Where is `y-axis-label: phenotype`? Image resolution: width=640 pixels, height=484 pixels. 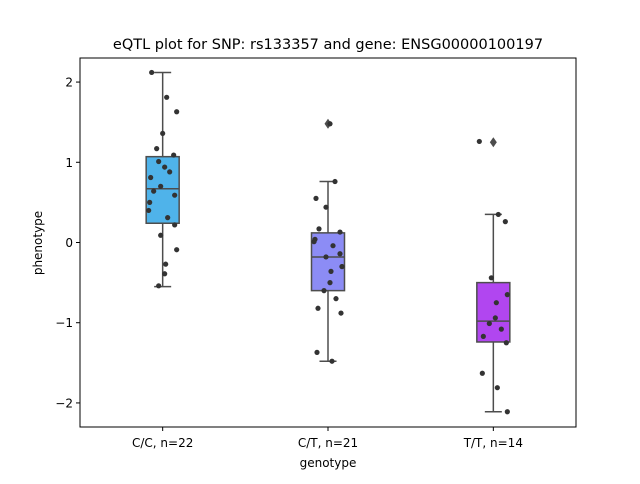
y-axis-label: phenotype is located at coordinates (38, 243).